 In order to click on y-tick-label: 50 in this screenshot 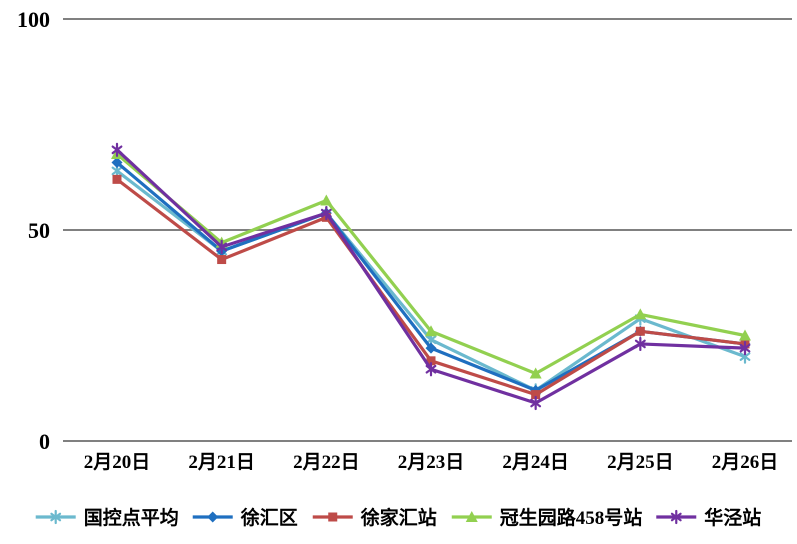, I will do `click(39, 230)`.